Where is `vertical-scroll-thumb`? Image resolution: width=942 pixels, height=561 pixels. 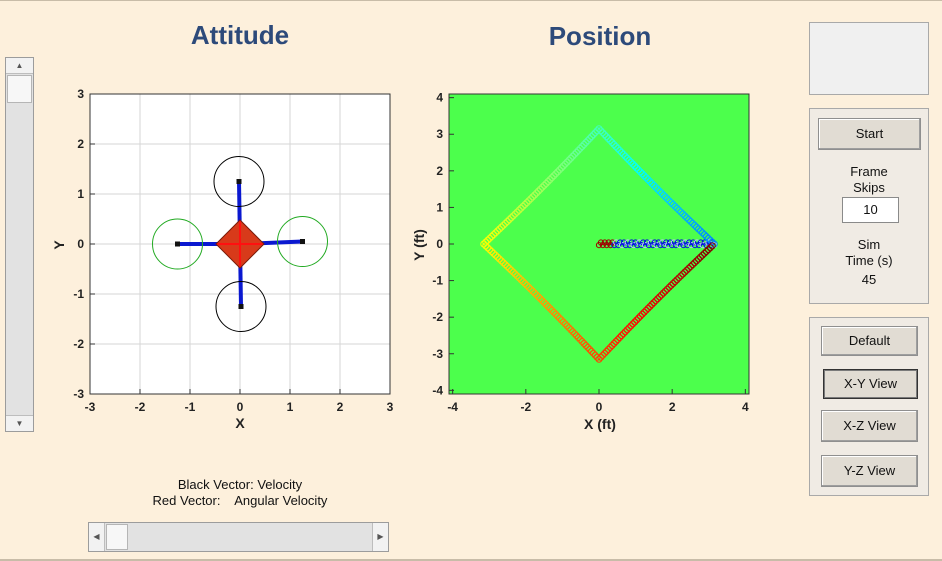 vertical-scroll-thumb is located at coordinates (19, 89).